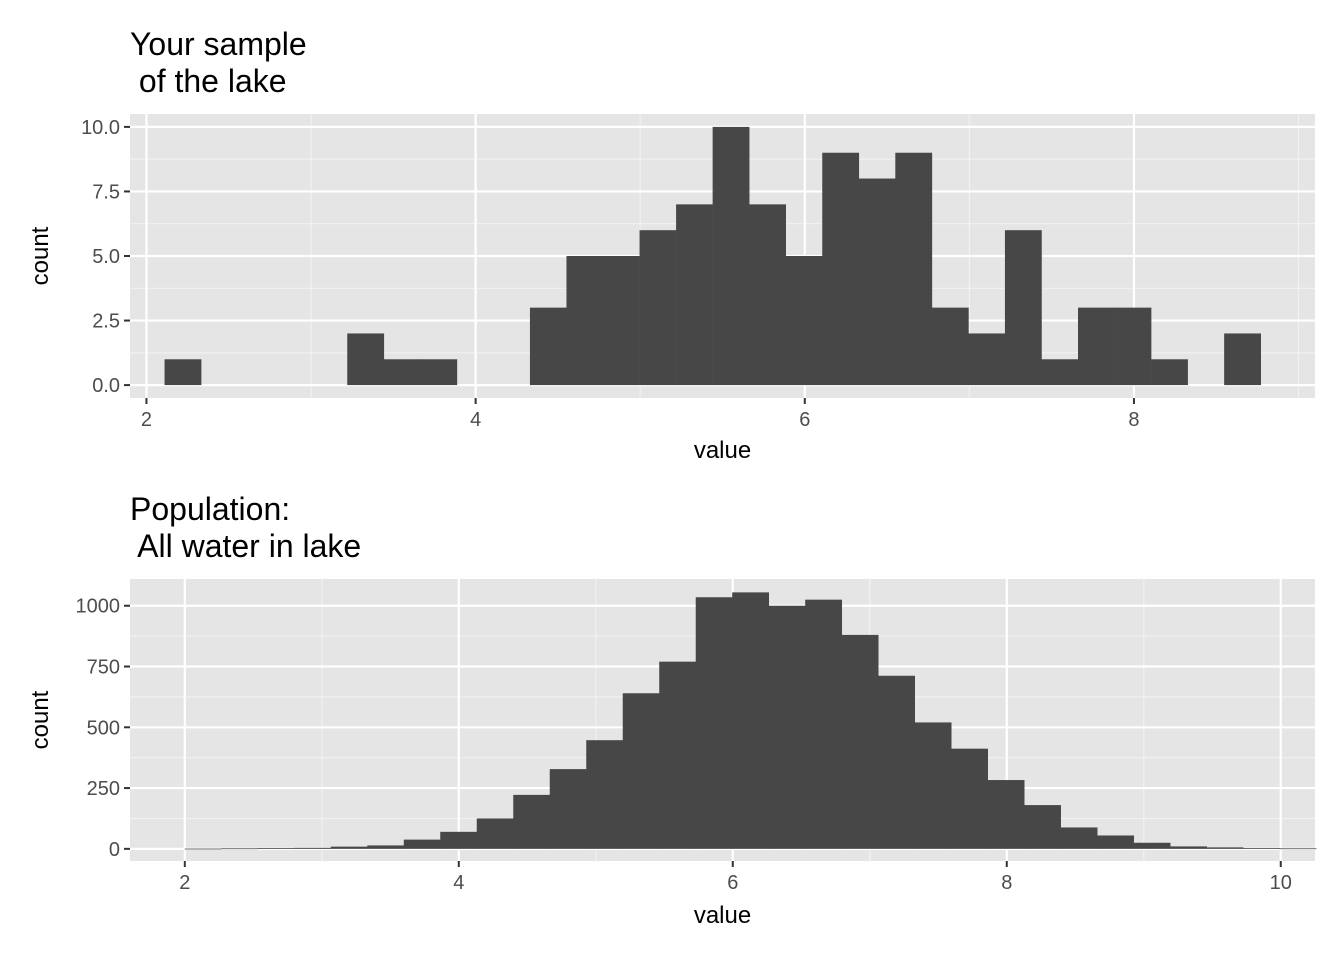  I want to click on chart-title-line: Your sample, so click(218, 44).